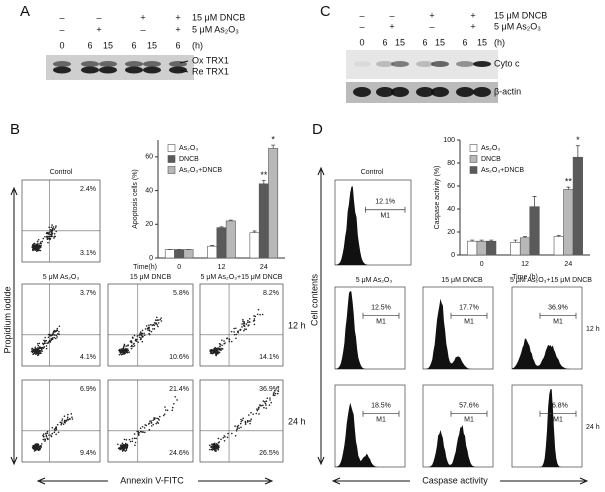 The height and width of the screenshot is (492, 605). Describe the element at coordinates (499, 42) in the screenshot. I see `time-unit: (h)` at that location.